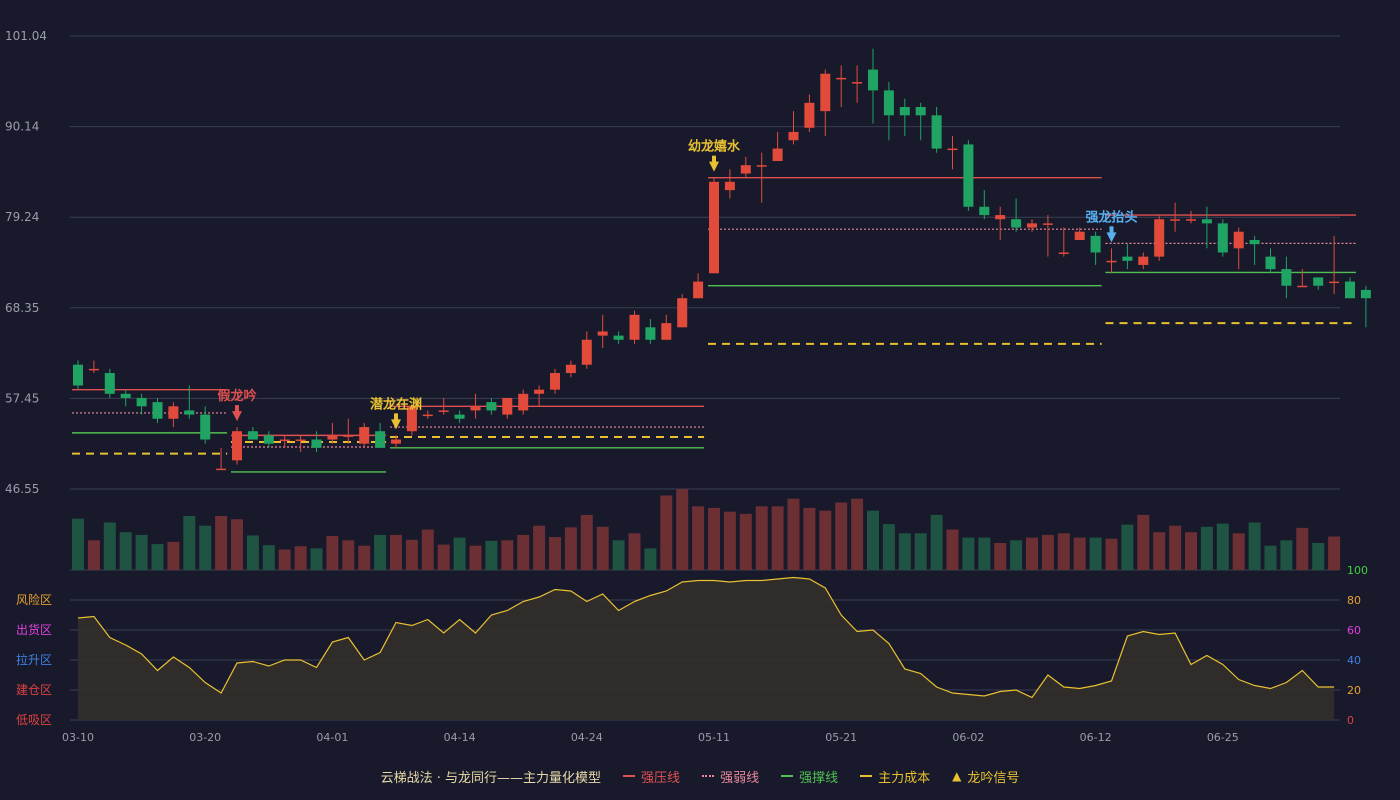 This screenshot has height=800, width=1400. What do you see at coordinates (34, 629) in the screenshot?
I see `osc-zone-label: 出货区` at bounding box center [34, 629].